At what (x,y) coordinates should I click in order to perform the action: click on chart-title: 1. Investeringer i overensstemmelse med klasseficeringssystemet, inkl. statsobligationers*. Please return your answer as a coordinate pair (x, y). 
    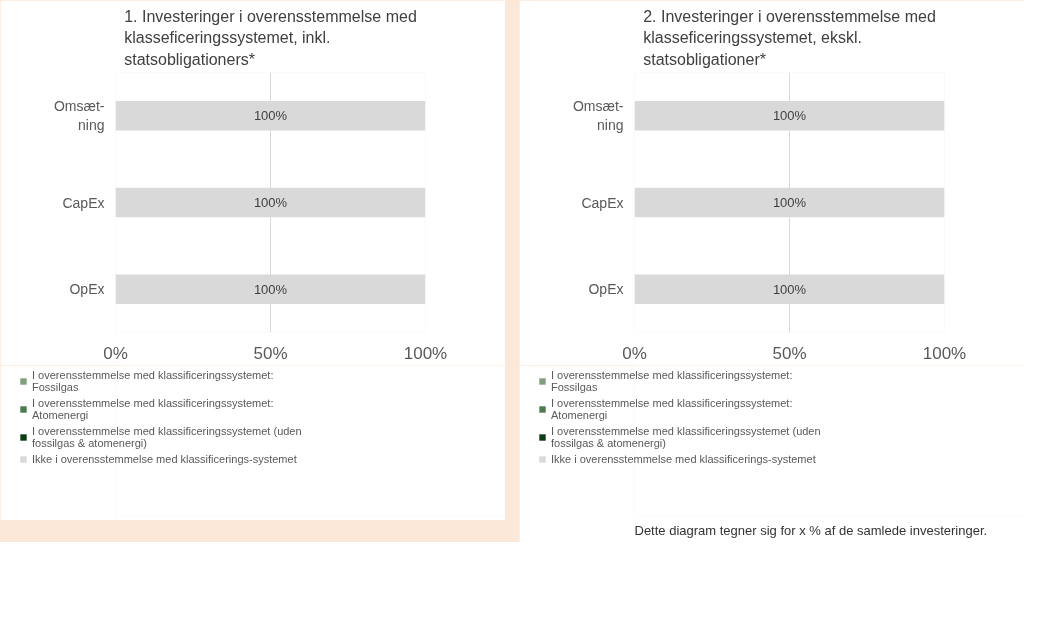
    Looking at the image, I should click on (270, 38).